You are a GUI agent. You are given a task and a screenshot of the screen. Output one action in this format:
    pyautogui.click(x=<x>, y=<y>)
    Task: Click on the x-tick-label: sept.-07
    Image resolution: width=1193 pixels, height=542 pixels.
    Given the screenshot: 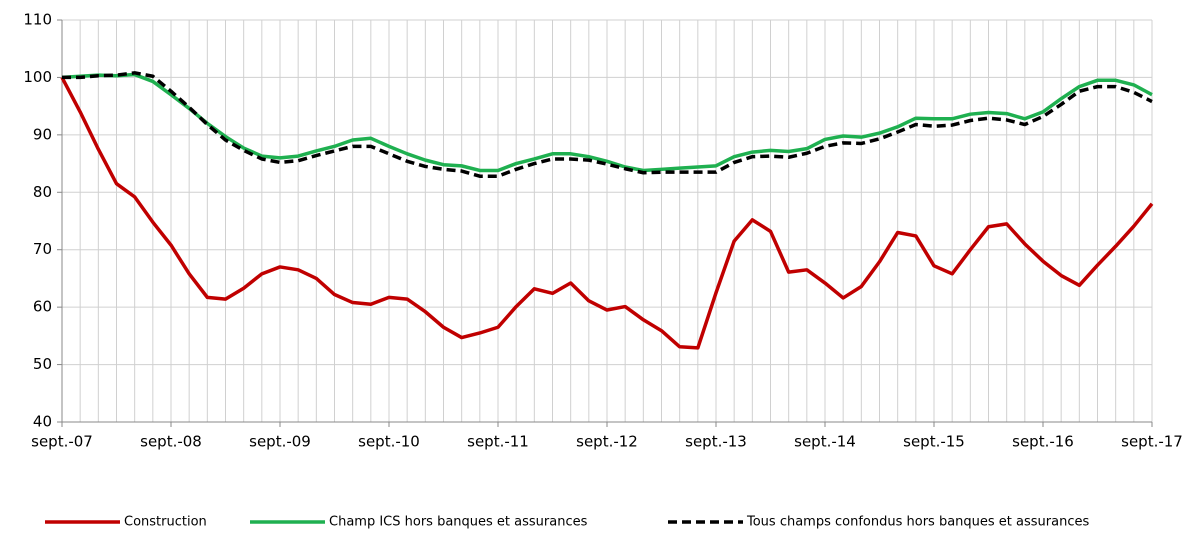 What is the action you would take?
    pyautogui.click(x=62, y=442)
    